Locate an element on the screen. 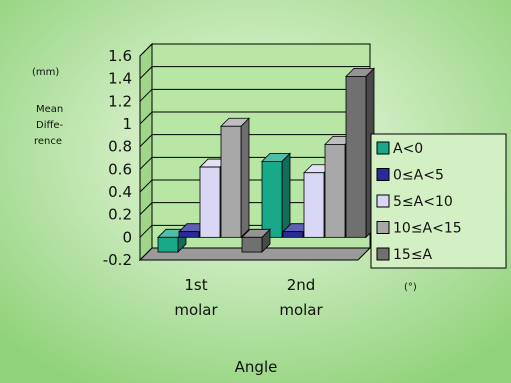  legend-unit-label: (°) is located at coordinates (410, 287).